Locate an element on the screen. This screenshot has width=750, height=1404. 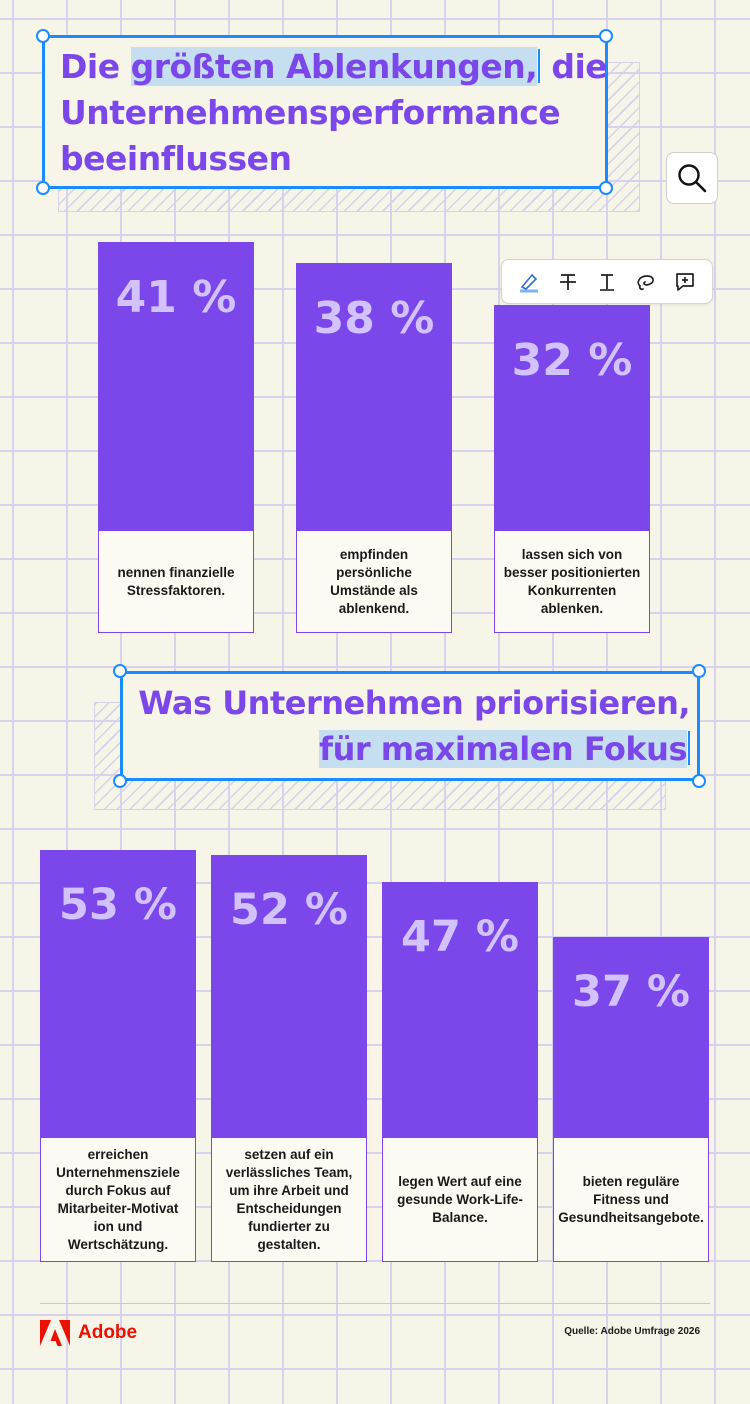
adobe-logo-icon is located at coordinates (55, 1333).